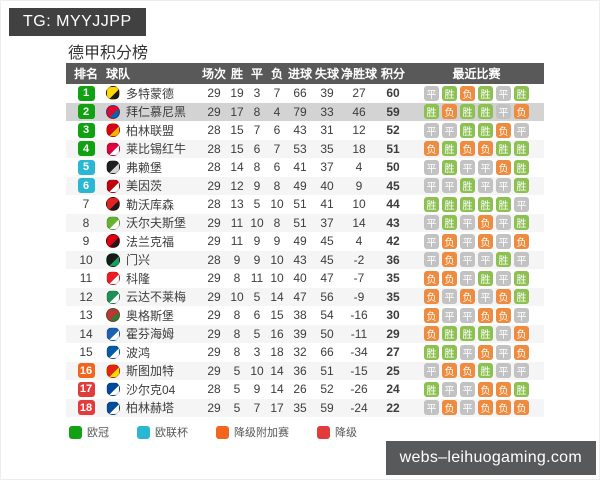  What do you see at coordinates (476, 149) in the screenshot?
I see `recent-results-cell: 负胜负负胜胜` at bounding box center [476, 149].